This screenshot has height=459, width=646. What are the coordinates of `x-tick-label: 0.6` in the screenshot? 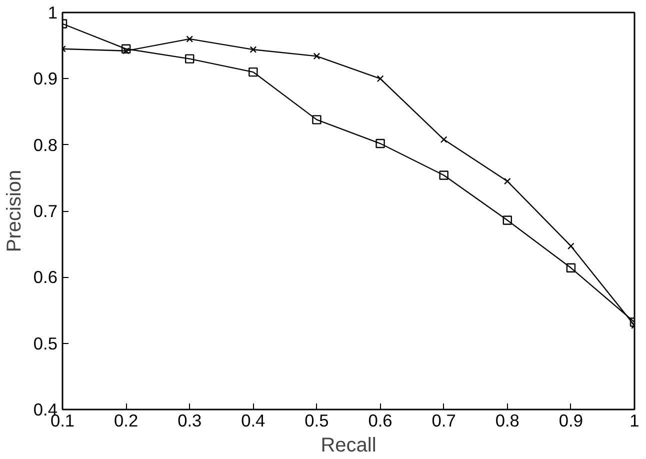 It's located at (380, 420).